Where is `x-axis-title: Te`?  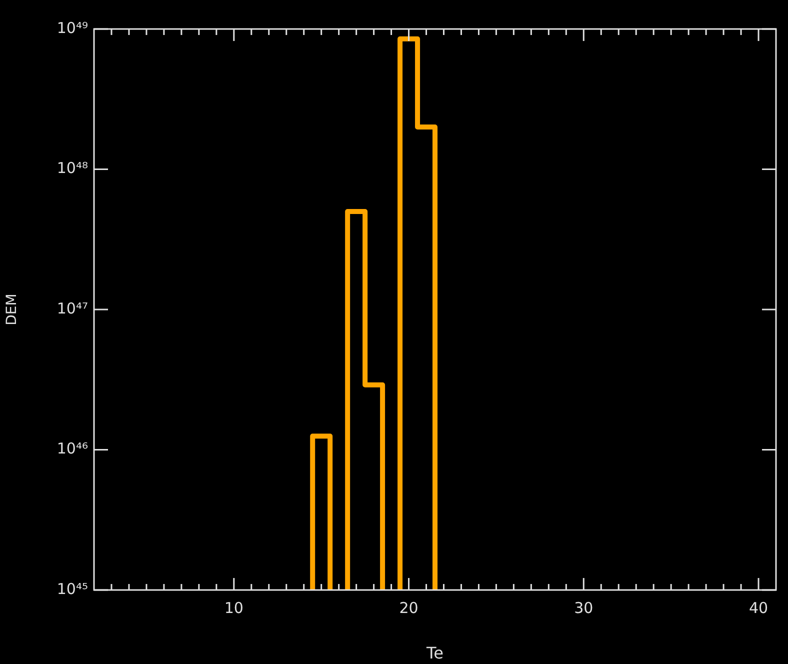
x-axis-title: Te is located at coordinates (435, 653).